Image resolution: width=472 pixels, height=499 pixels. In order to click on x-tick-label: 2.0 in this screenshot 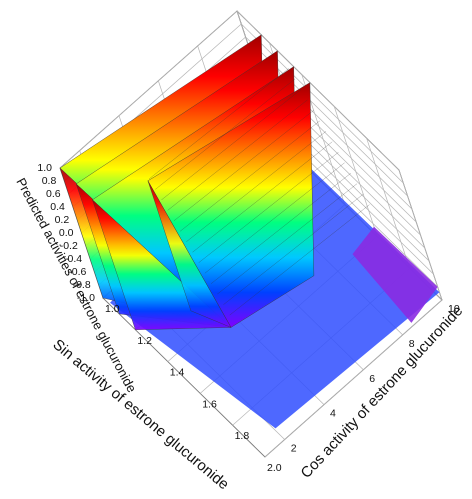, I will do `click(274, 468)`.